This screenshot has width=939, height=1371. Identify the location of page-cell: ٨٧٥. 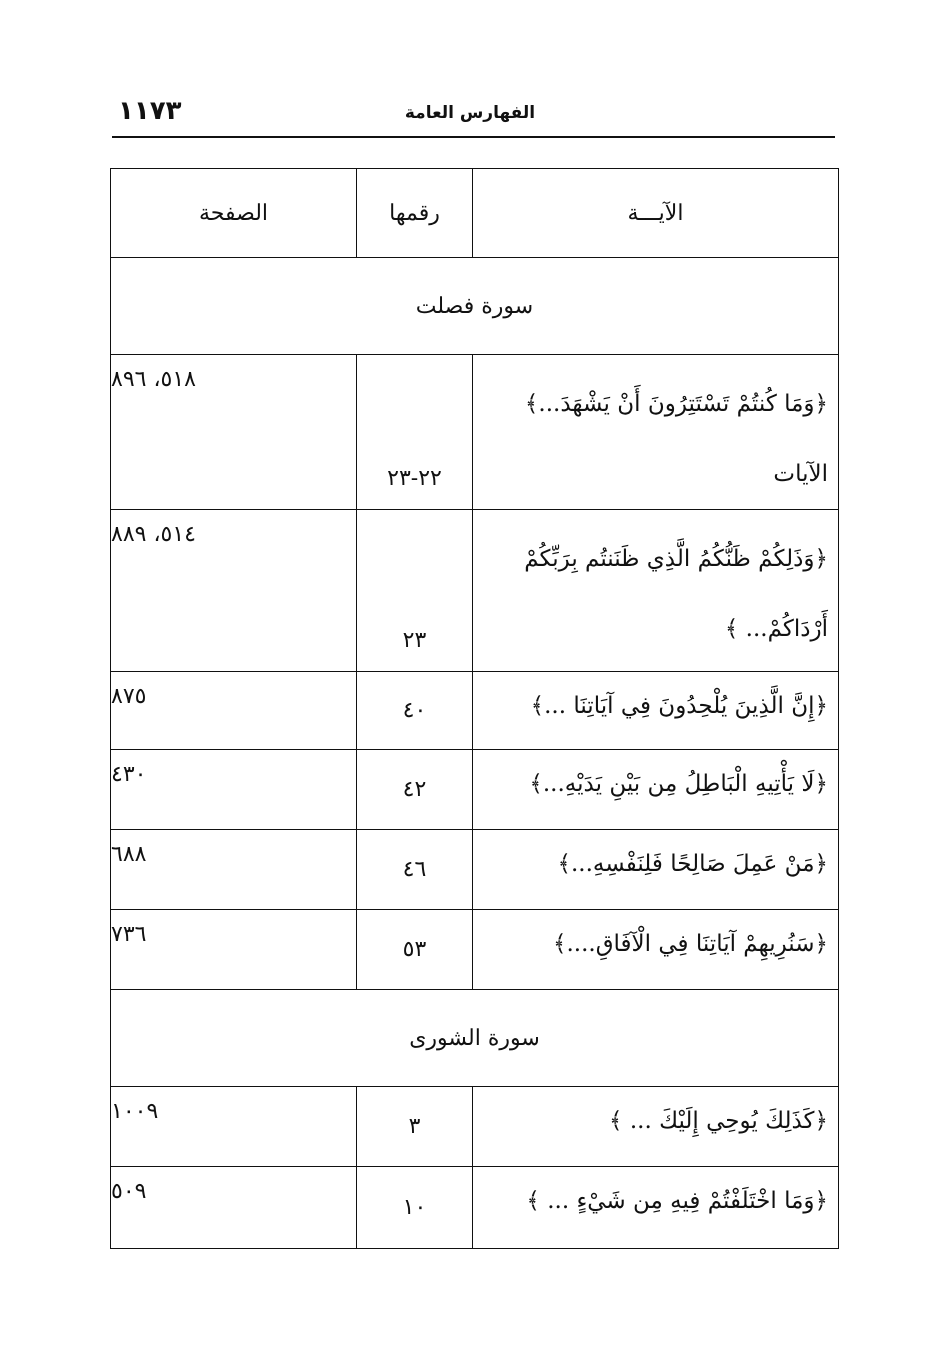
(233, 710).